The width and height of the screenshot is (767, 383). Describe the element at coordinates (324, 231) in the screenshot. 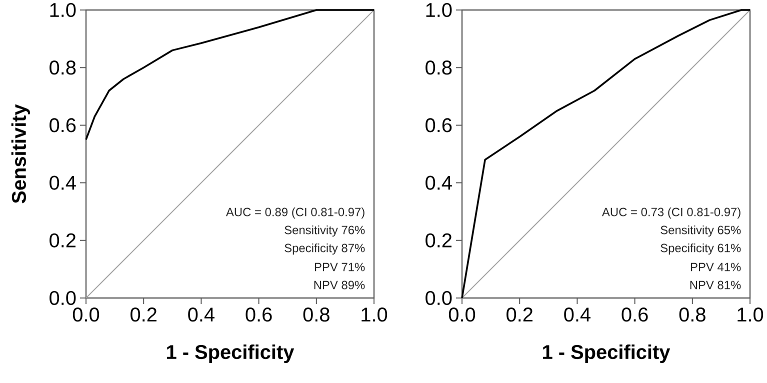

I see `annotation: Sensitivity 76%` at that location.